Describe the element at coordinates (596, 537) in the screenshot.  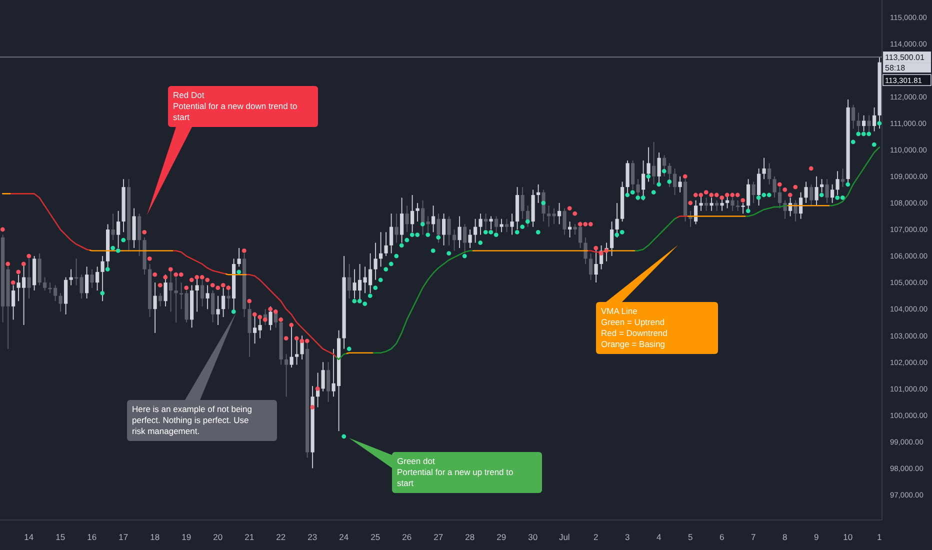
I see `x-tick-label: 2` at that location.